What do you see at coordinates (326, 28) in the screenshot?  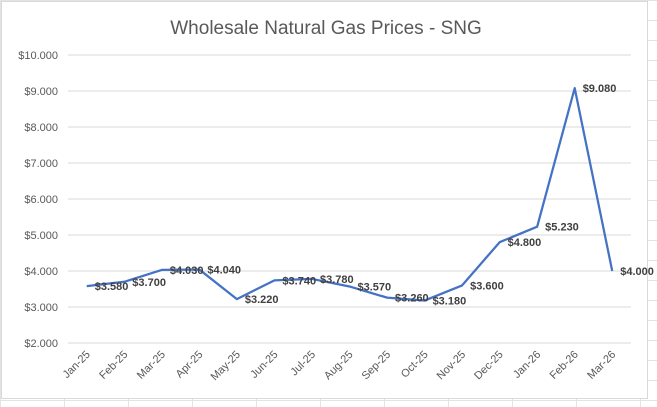 I see `chart-title: Wholesale Natural Gas Prices - SNG` at bounding box center [326, 28].